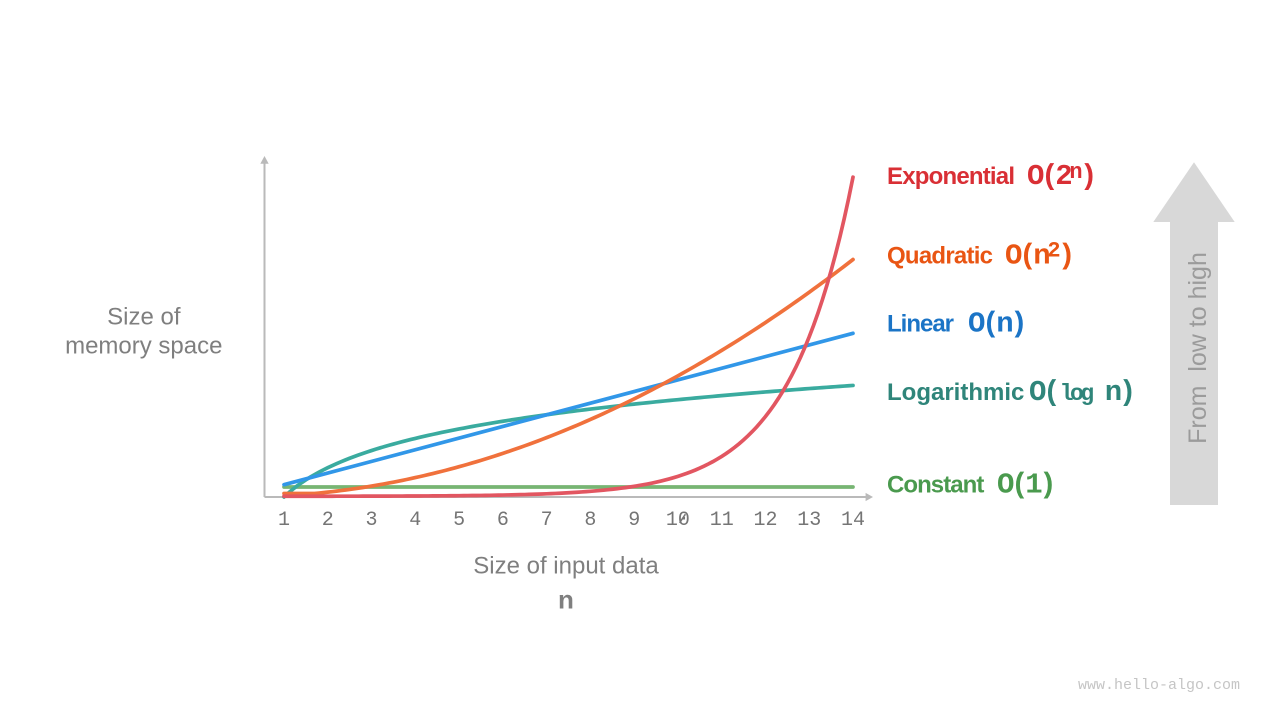 The width and height of the screenshot is (1280, 725). Describe the element at coordinates (1081, 392) in the screenshot. I see `svg-text: O(log n)` at that location.